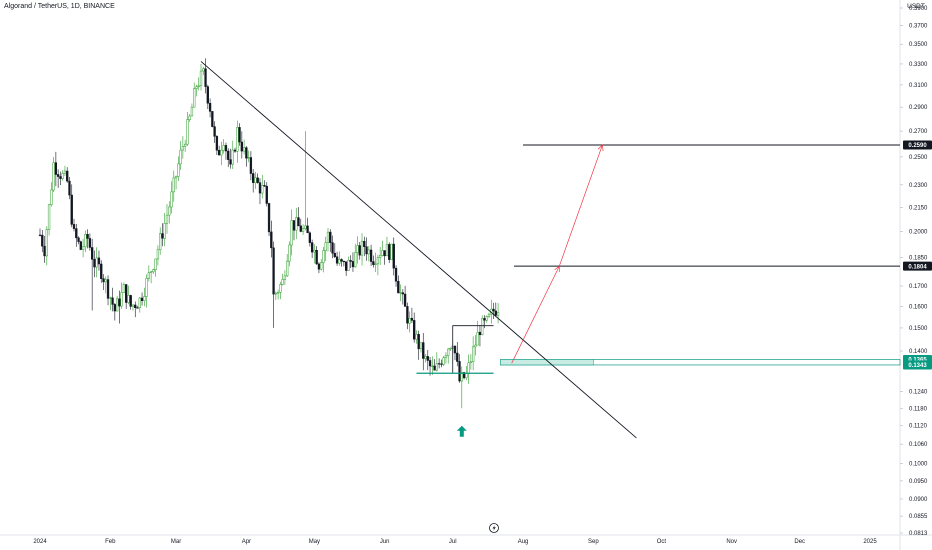 This screenshot has width=932, height=550. What do you see at coordinates (918, 233) in the screenshot?
I see `y-tick-label: 0.2000` at bounding box center [918, 233].